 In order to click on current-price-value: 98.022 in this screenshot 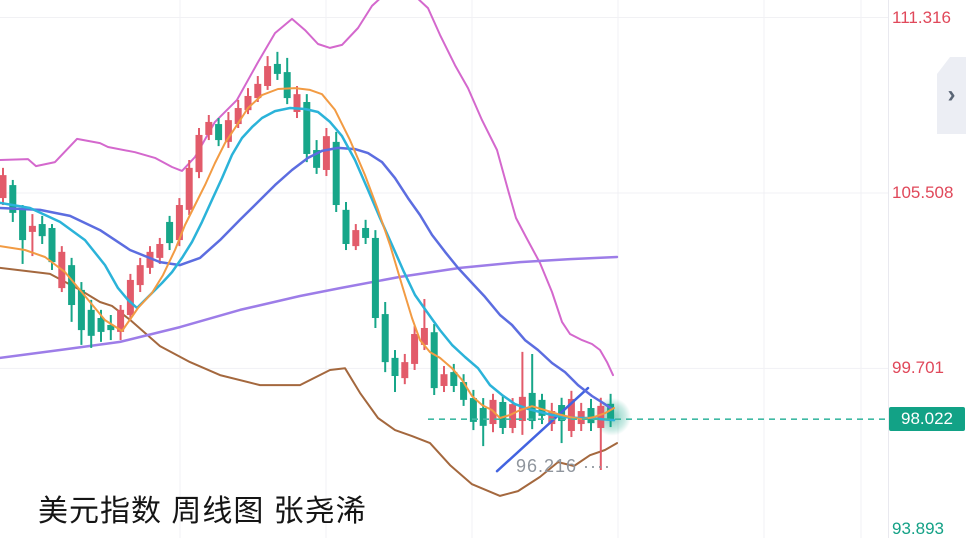, I will do `click(927, 419)`.